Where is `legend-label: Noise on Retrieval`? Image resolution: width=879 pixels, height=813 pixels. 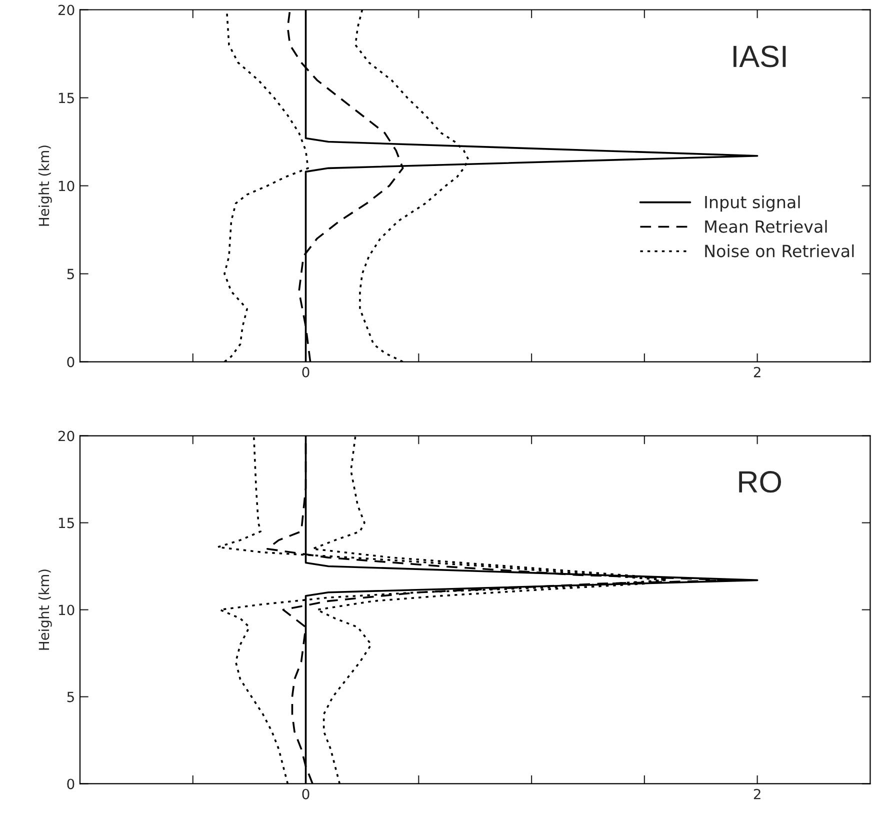
legend-label: Noise on Retrieval is located at coordinates (779, 251).